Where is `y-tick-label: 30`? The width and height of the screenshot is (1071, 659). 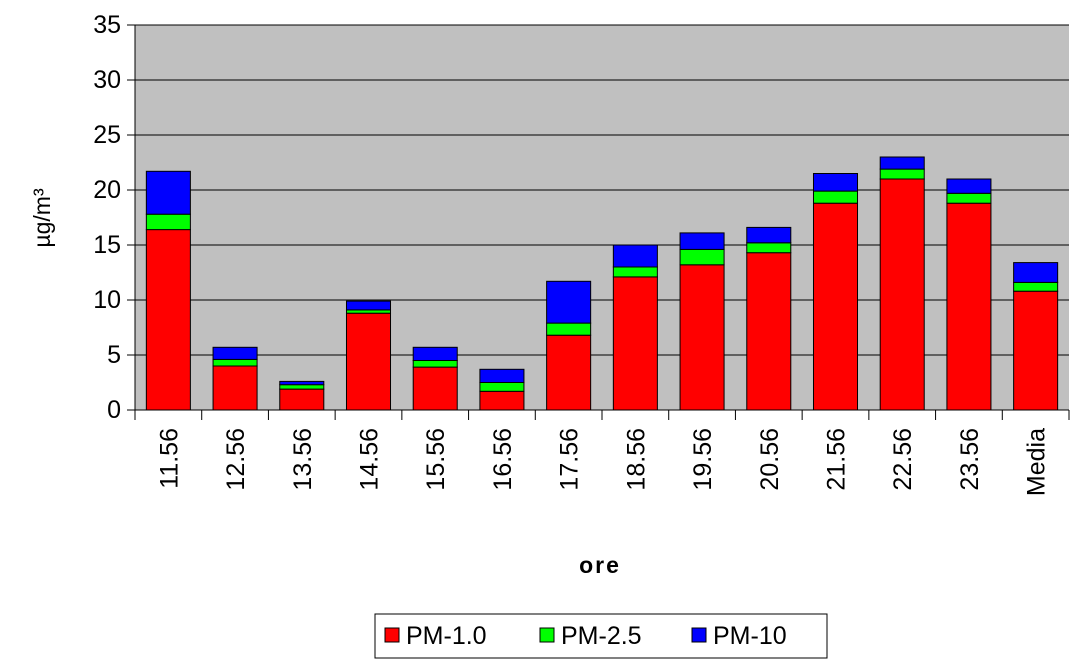
y-tick-label: 30 is located at coordinates (107, 80).